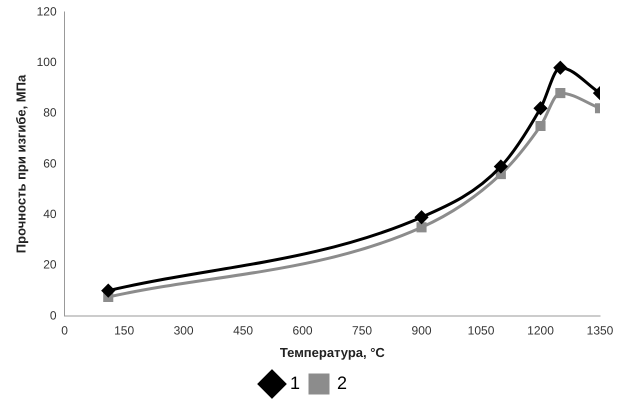 Image resolution: width=620 pixels, height=403 pixels. What do you see at coordinates (46, 11) in the screenshot?
I see `y-tick-label: 120` at bounding box center [46, 11].